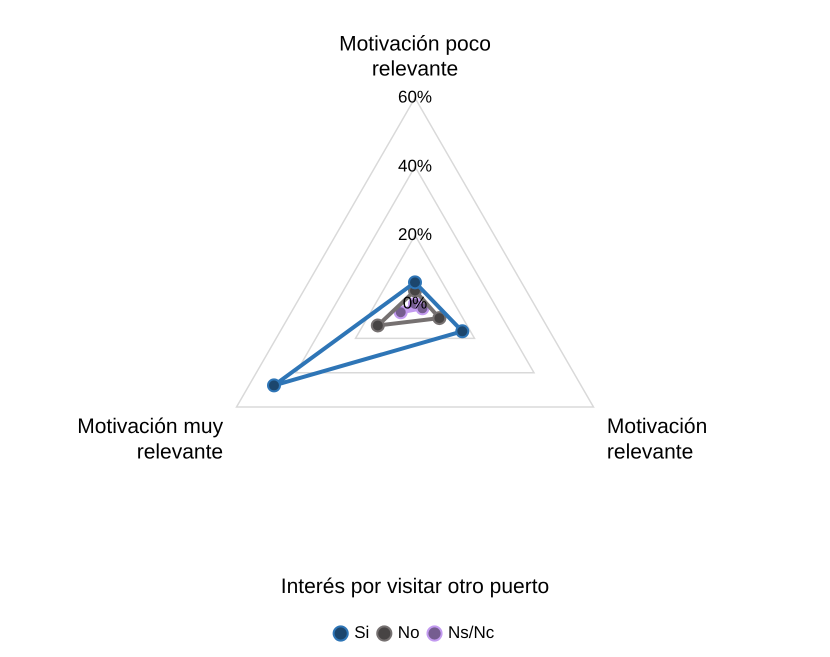 Image resolution: width=830 pixels, height=657 pixels. What do you see at coordinates (415, 56) in the screenshot?
I see `spoke-label: Motivación poco relevante` at bounding box center [415, 56].